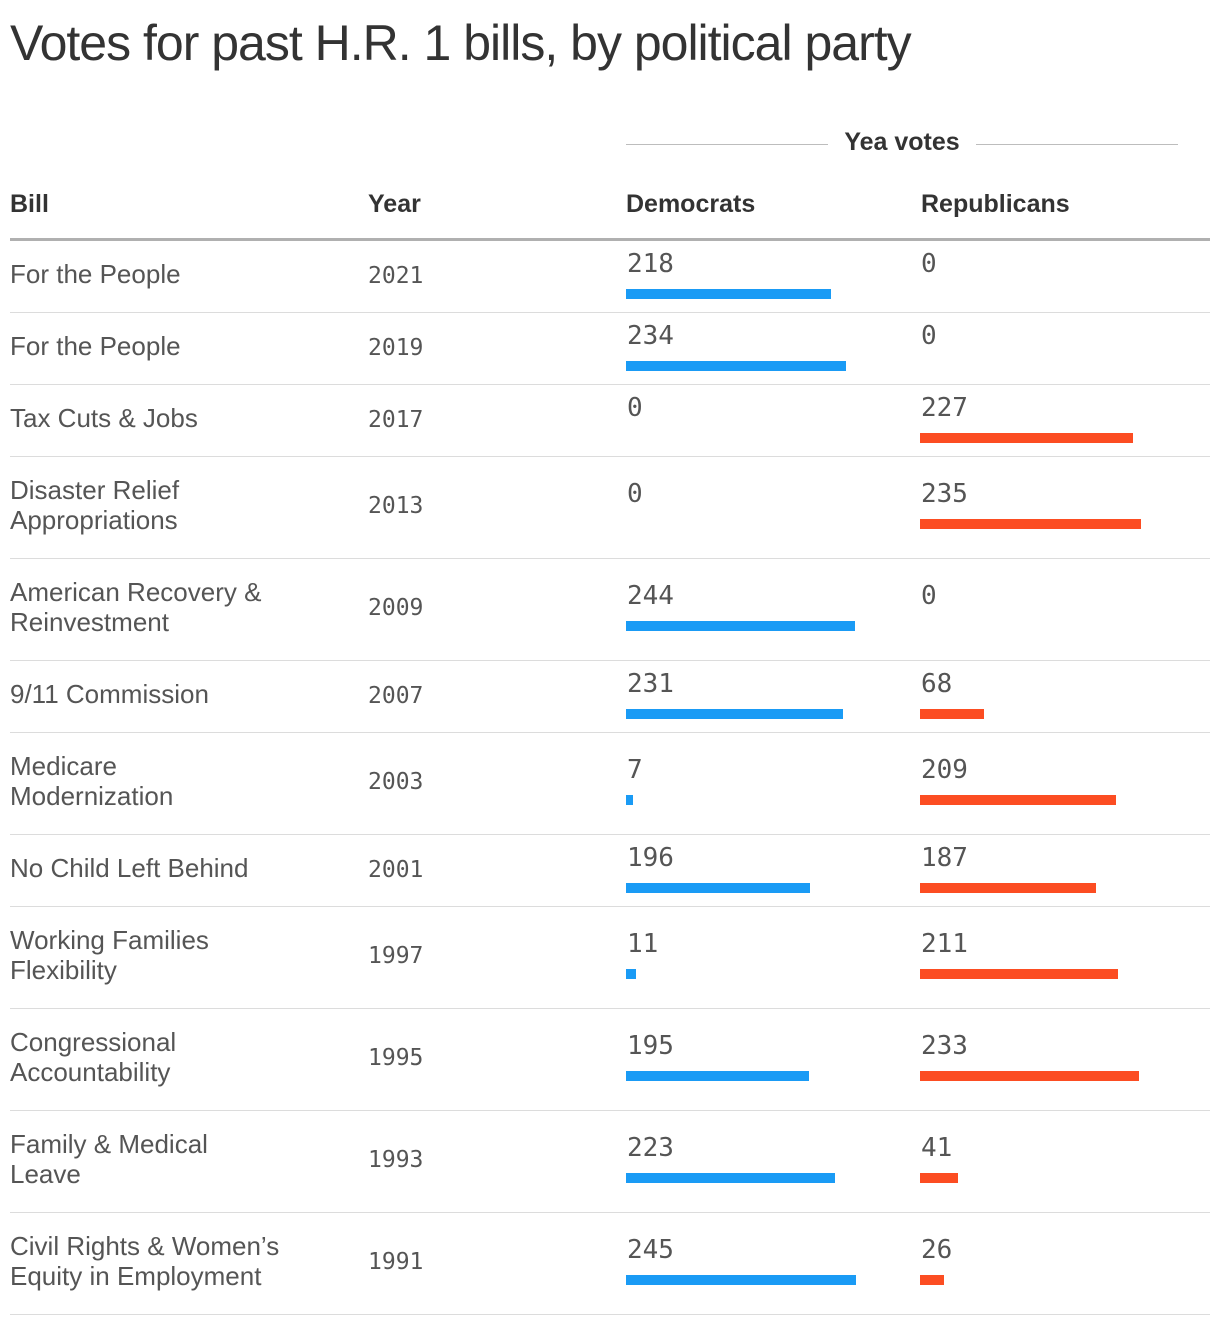 The image size is (1220, 1324). Describe the element at coordinates (995, 204) in the screenshot. I see `column-header-republicans: Republicans` at that location.